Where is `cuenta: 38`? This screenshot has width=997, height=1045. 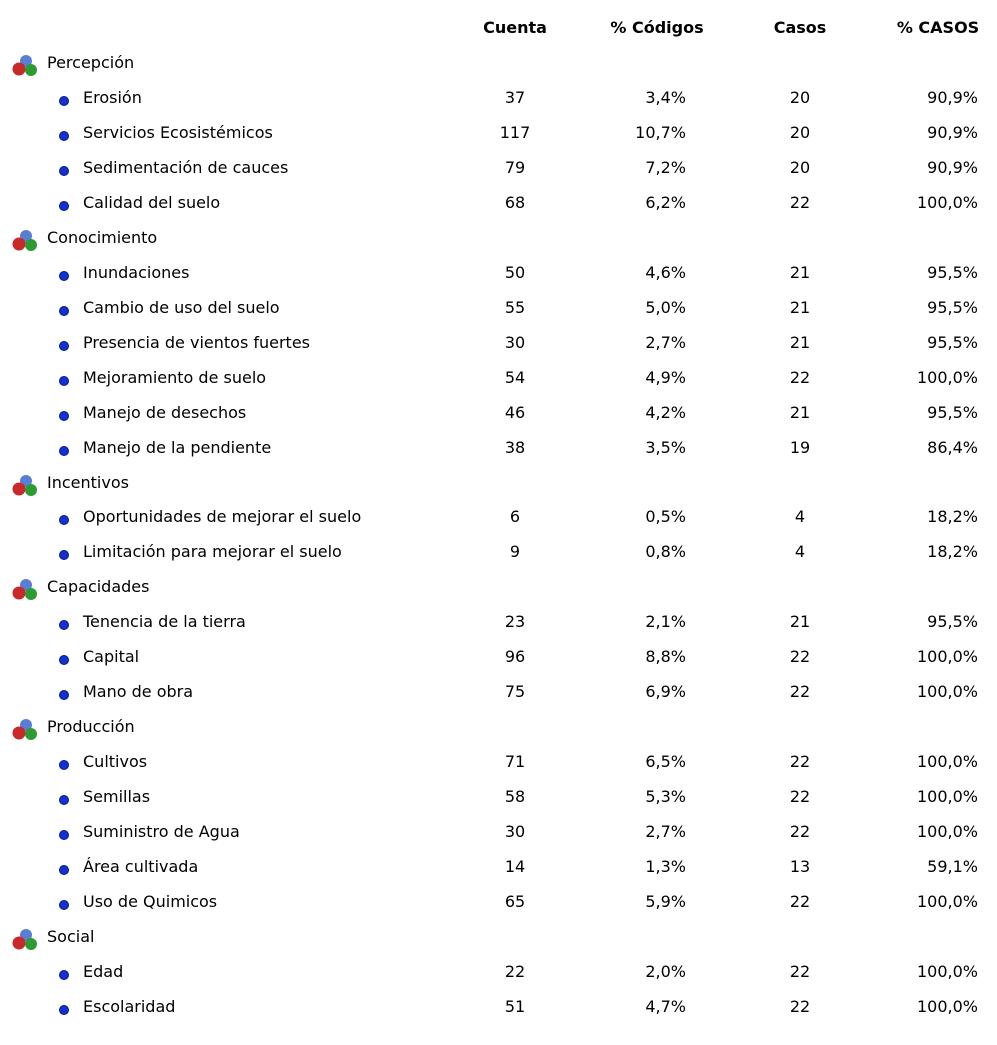
cuenta: 38 is located at coordinates (515, 447).